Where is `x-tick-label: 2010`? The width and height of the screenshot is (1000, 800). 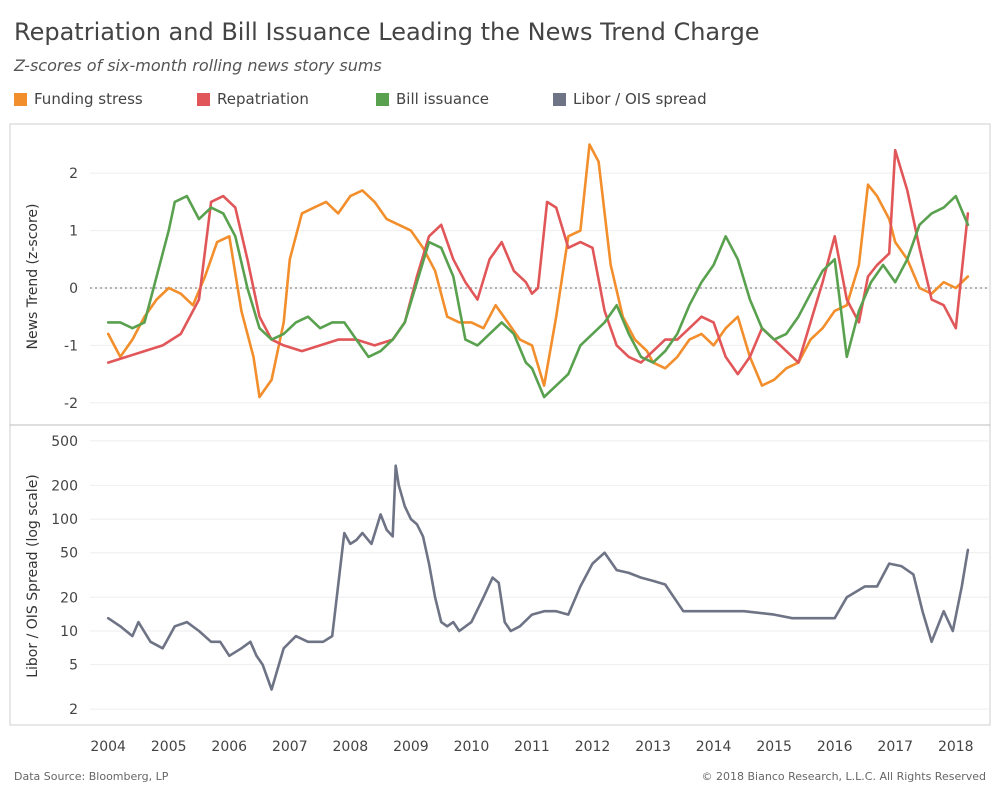 x-tick-label: 2010 is located at coordinates (472, 747).